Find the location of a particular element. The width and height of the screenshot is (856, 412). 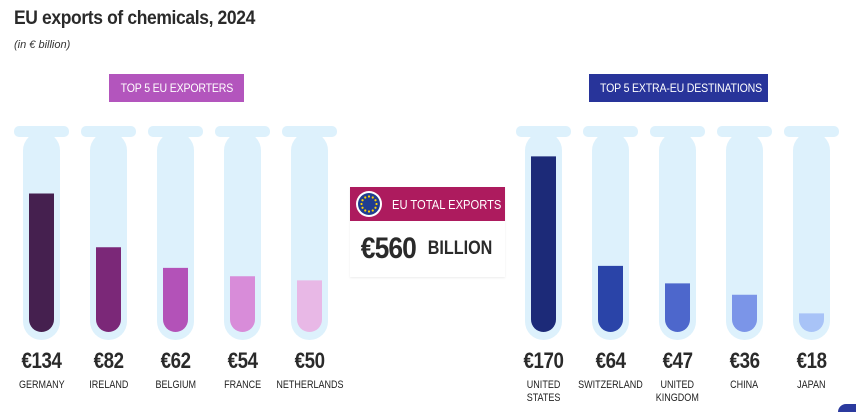

eu-total-value: €560 BILLION is located at coordinates (427, 249).